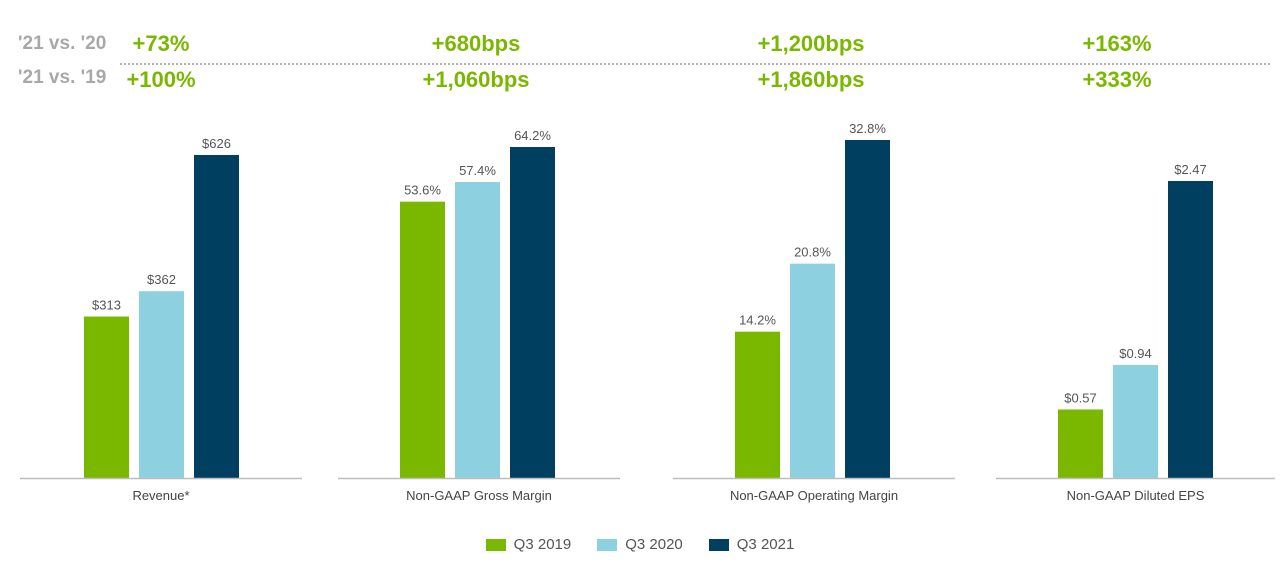  I want to click on x-axis-label-non-gaap-diluted-eps: Non-GAAP Diluted EPS, so click(1136, 495).